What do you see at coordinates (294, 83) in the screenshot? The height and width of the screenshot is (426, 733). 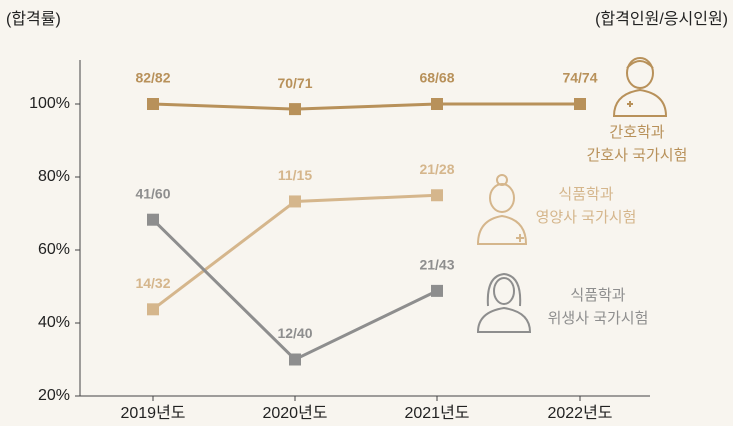 I see `value-label: 70/71` at bounding box center [294, 83].